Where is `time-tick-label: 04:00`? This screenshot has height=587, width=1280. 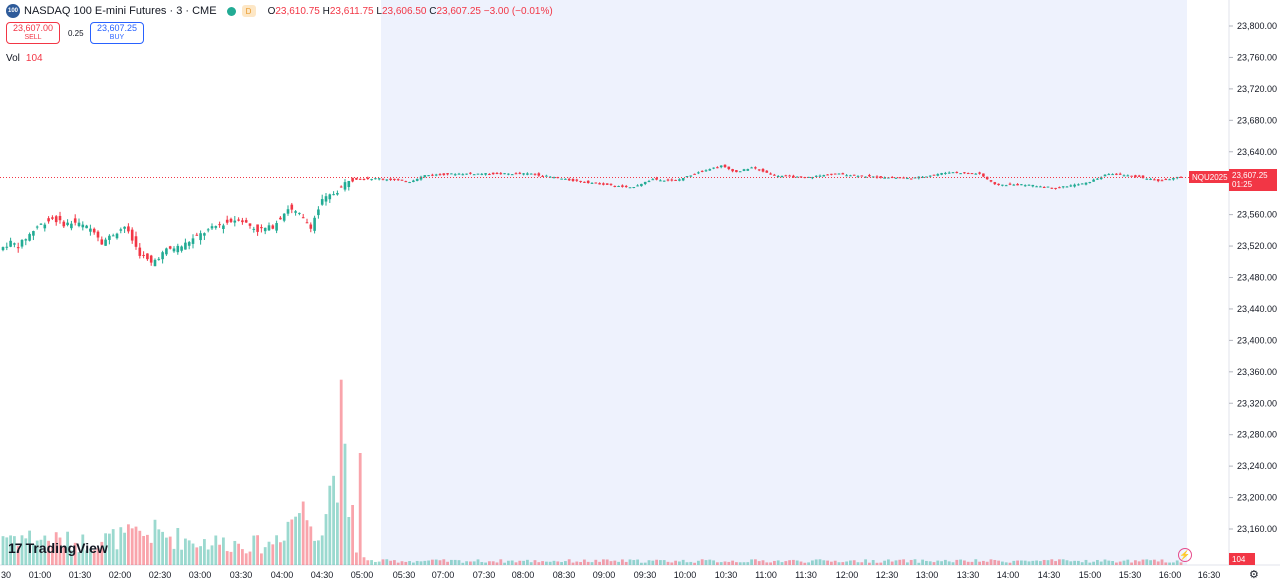 time-tick-label: 04:00 is located at coordinates (282, 575).